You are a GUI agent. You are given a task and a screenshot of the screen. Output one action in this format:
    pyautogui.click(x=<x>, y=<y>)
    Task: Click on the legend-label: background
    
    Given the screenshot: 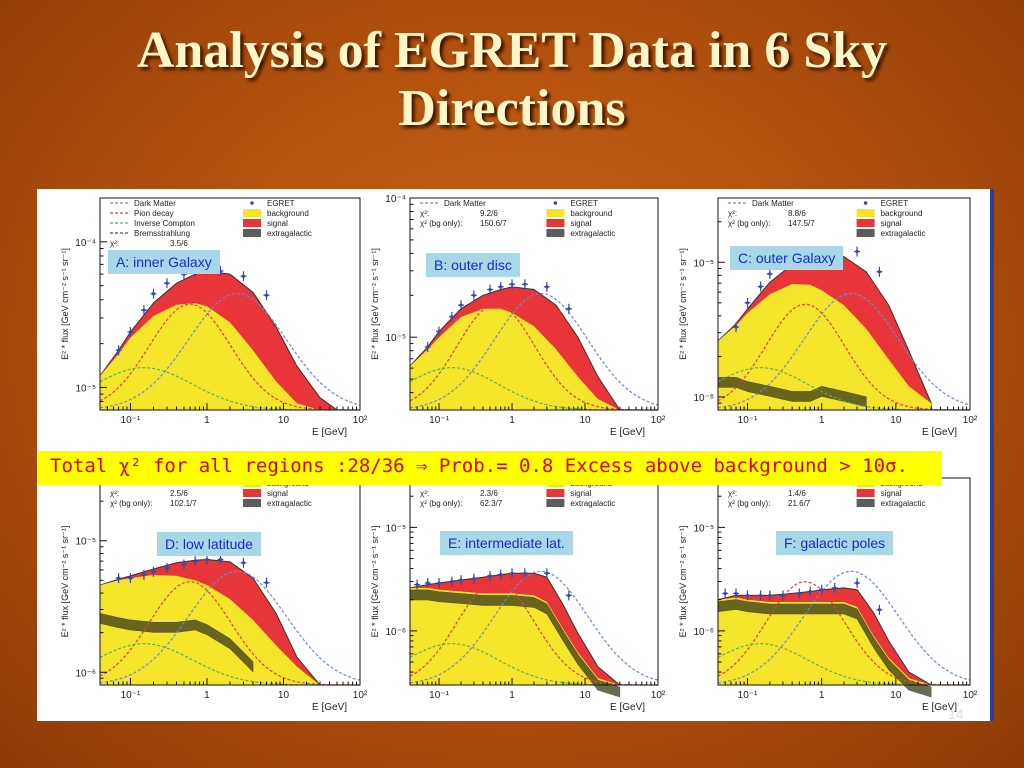 What is the action you would take?
    pyautogui.click(x=902, y=213)
    